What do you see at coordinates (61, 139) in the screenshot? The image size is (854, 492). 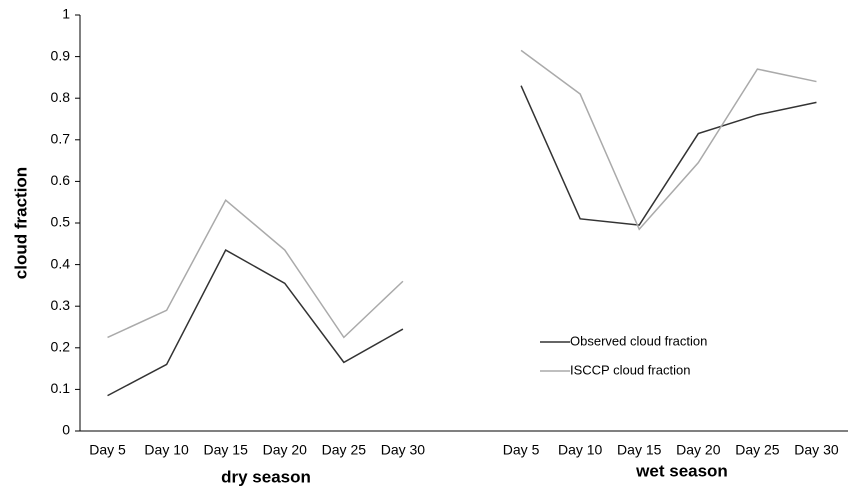 I see `y-tick-label: 0.7` at bounding box center [61, 139].